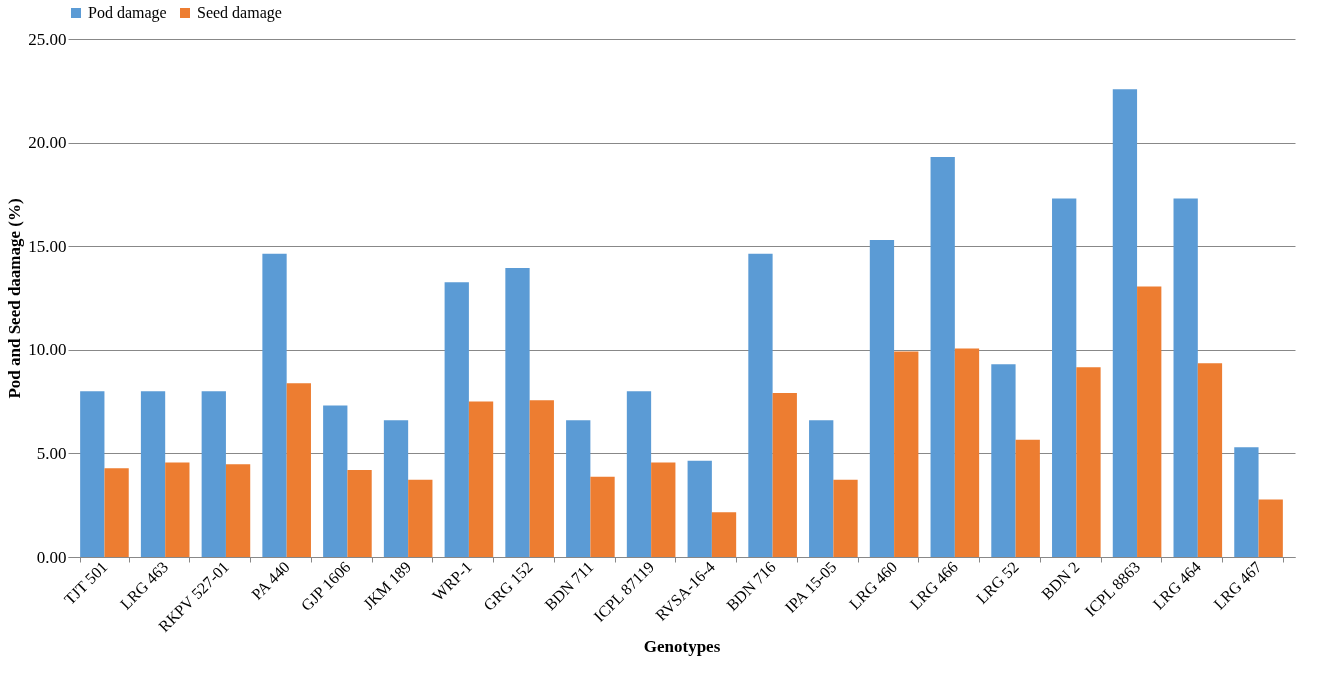 Image resolution: width=1324 pixels, height=681 pixels. What do you see at coordinates (47, 246) in the screenshot?
I see `y-tick-label: 15.00` at bounding box center [47, 246].